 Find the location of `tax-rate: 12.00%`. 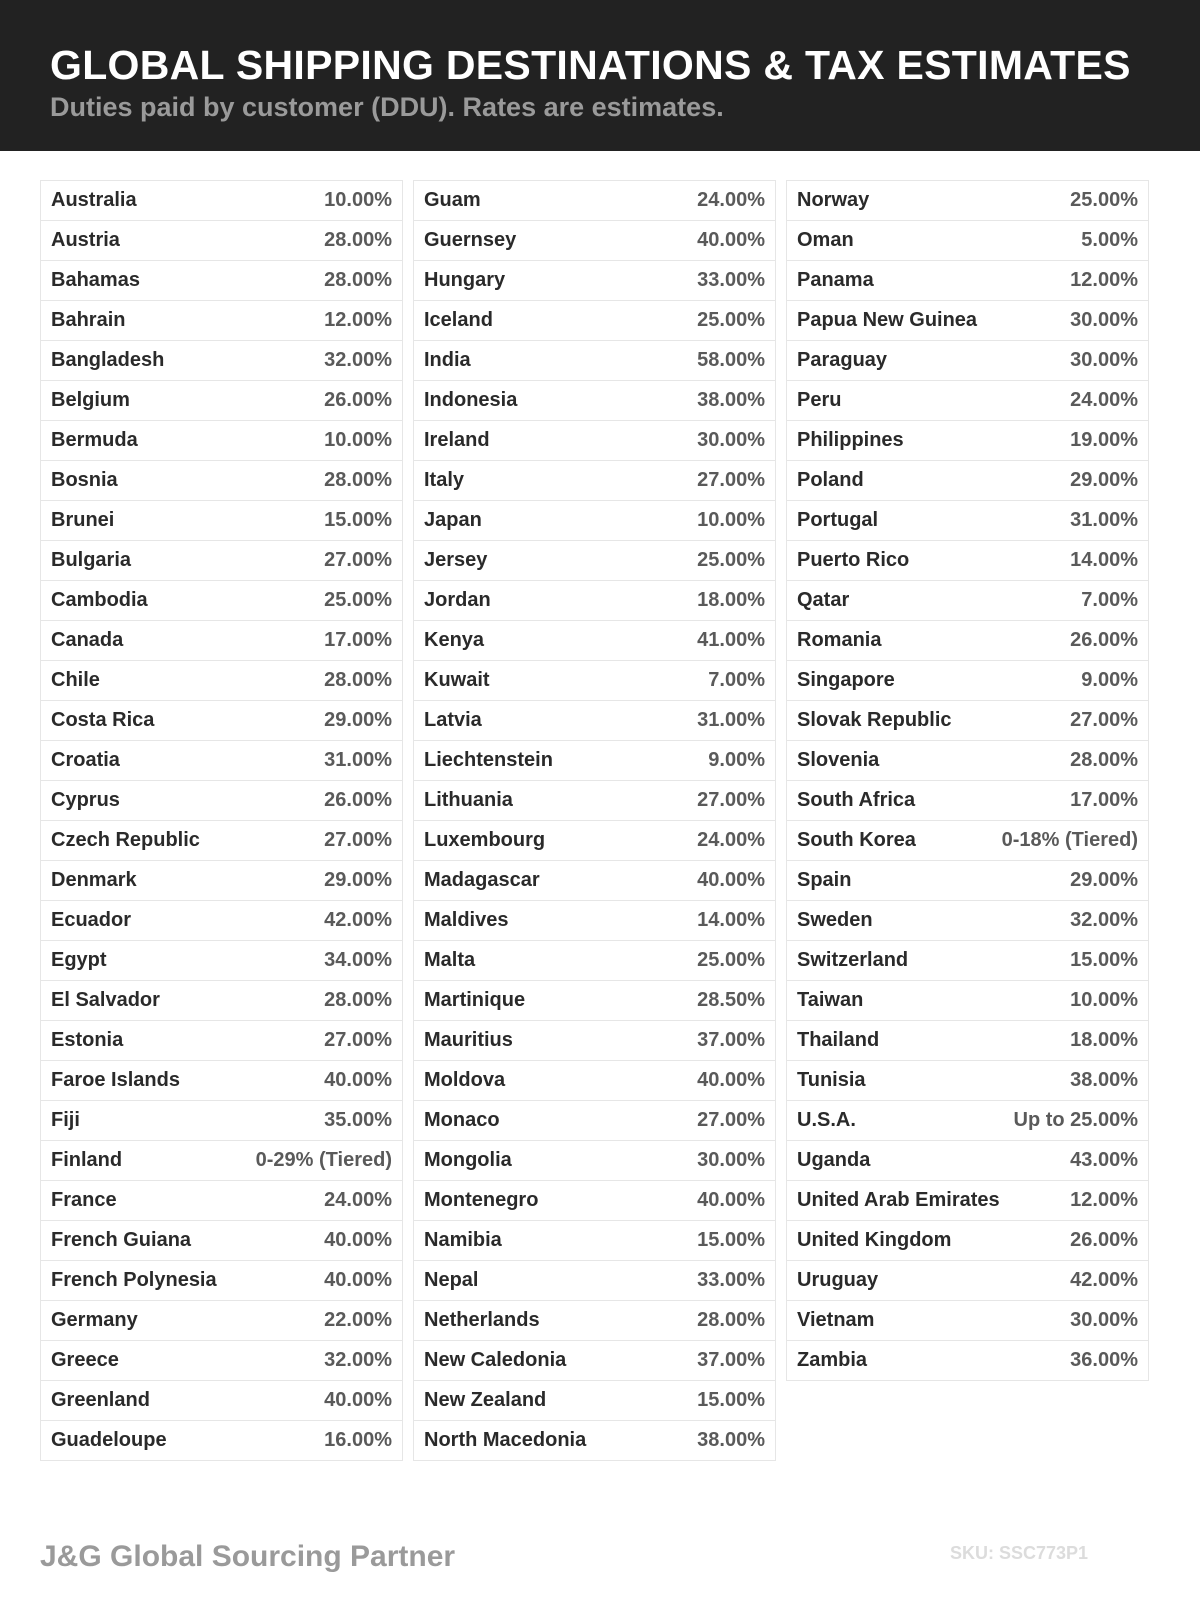

tax-rate: 12.00% is located at coordinates (1104, 1200).